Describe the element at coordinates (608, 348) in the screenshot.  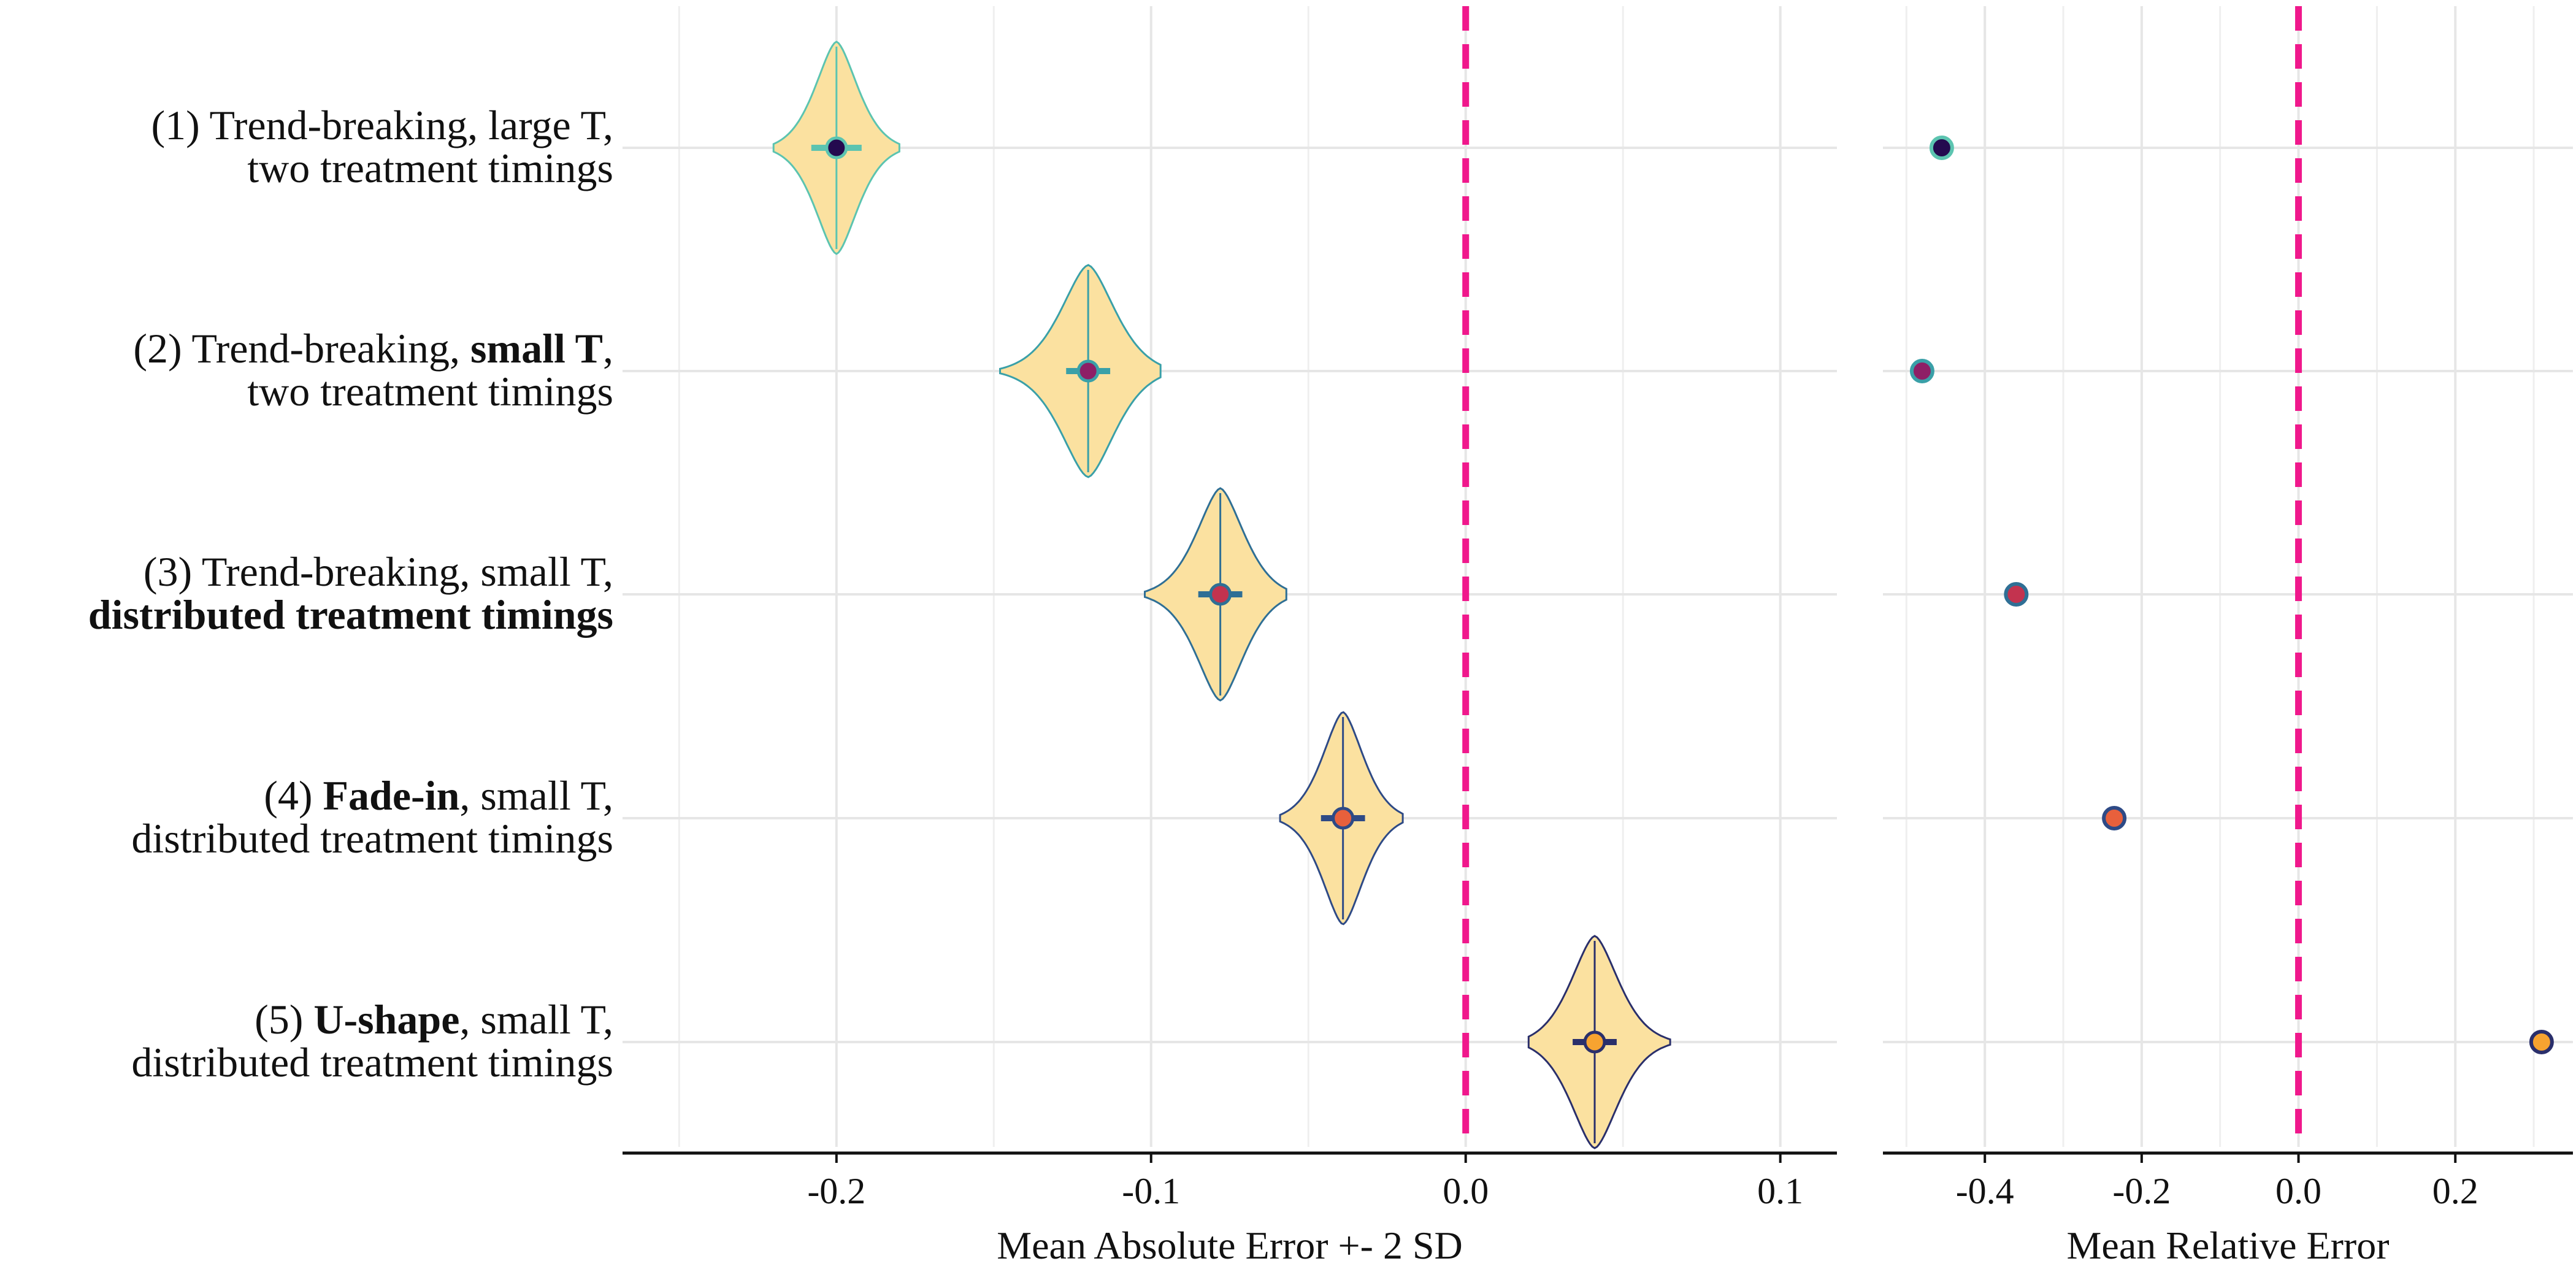
I see `row-label-segment: ,` at that location.